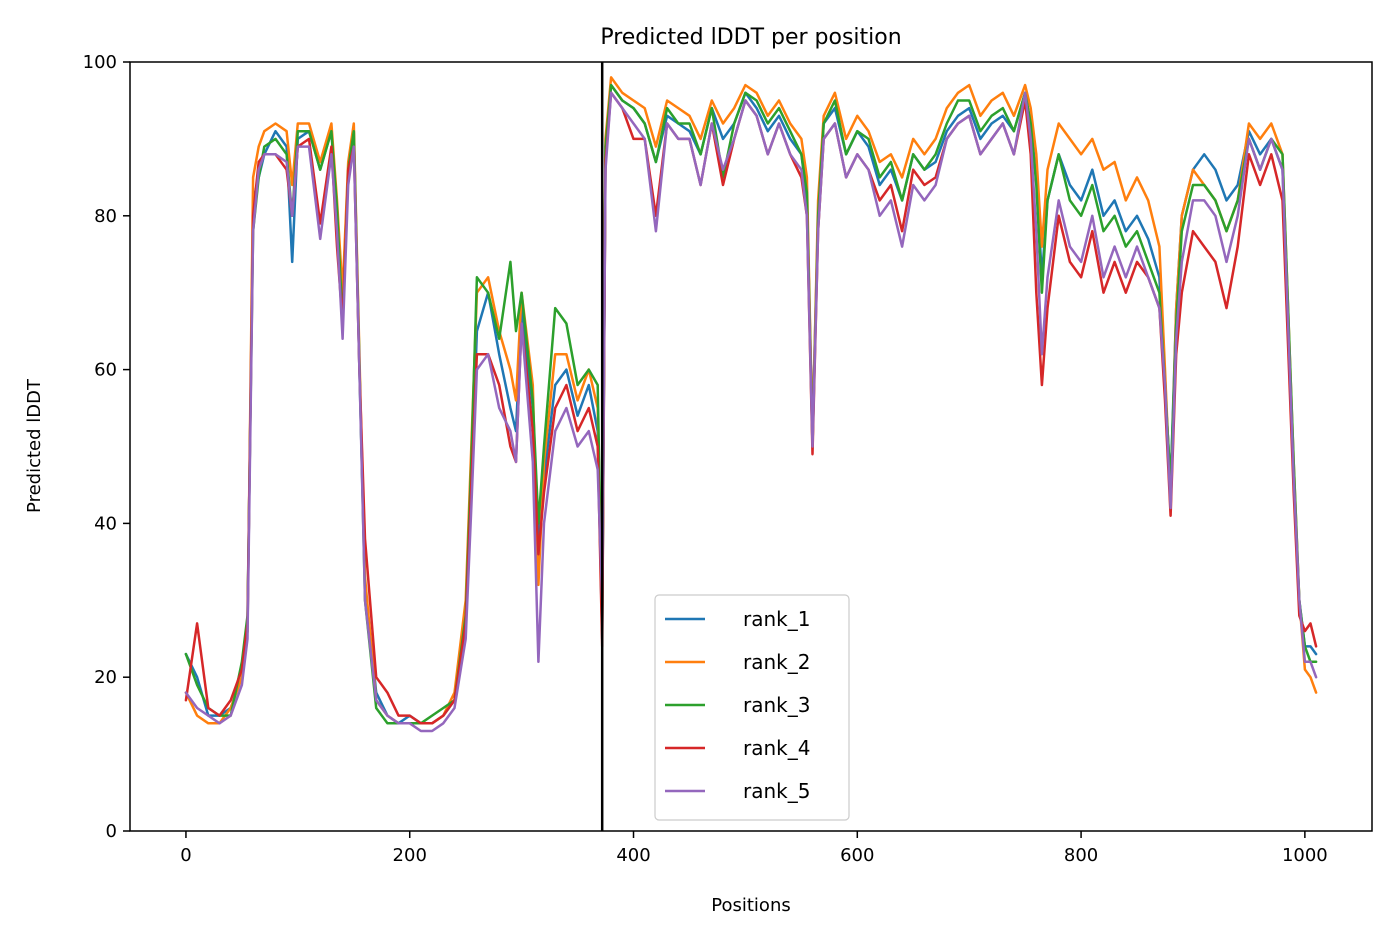 The height and width of the screenshot is (943, 1391). I want to click on x-tick-label: 200, so click(410, 855).